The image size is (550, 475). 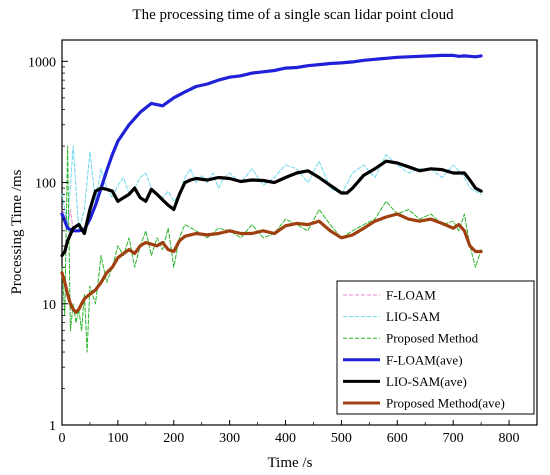 I want to click on y-tick-label: 1, so click(x=52, y=426).